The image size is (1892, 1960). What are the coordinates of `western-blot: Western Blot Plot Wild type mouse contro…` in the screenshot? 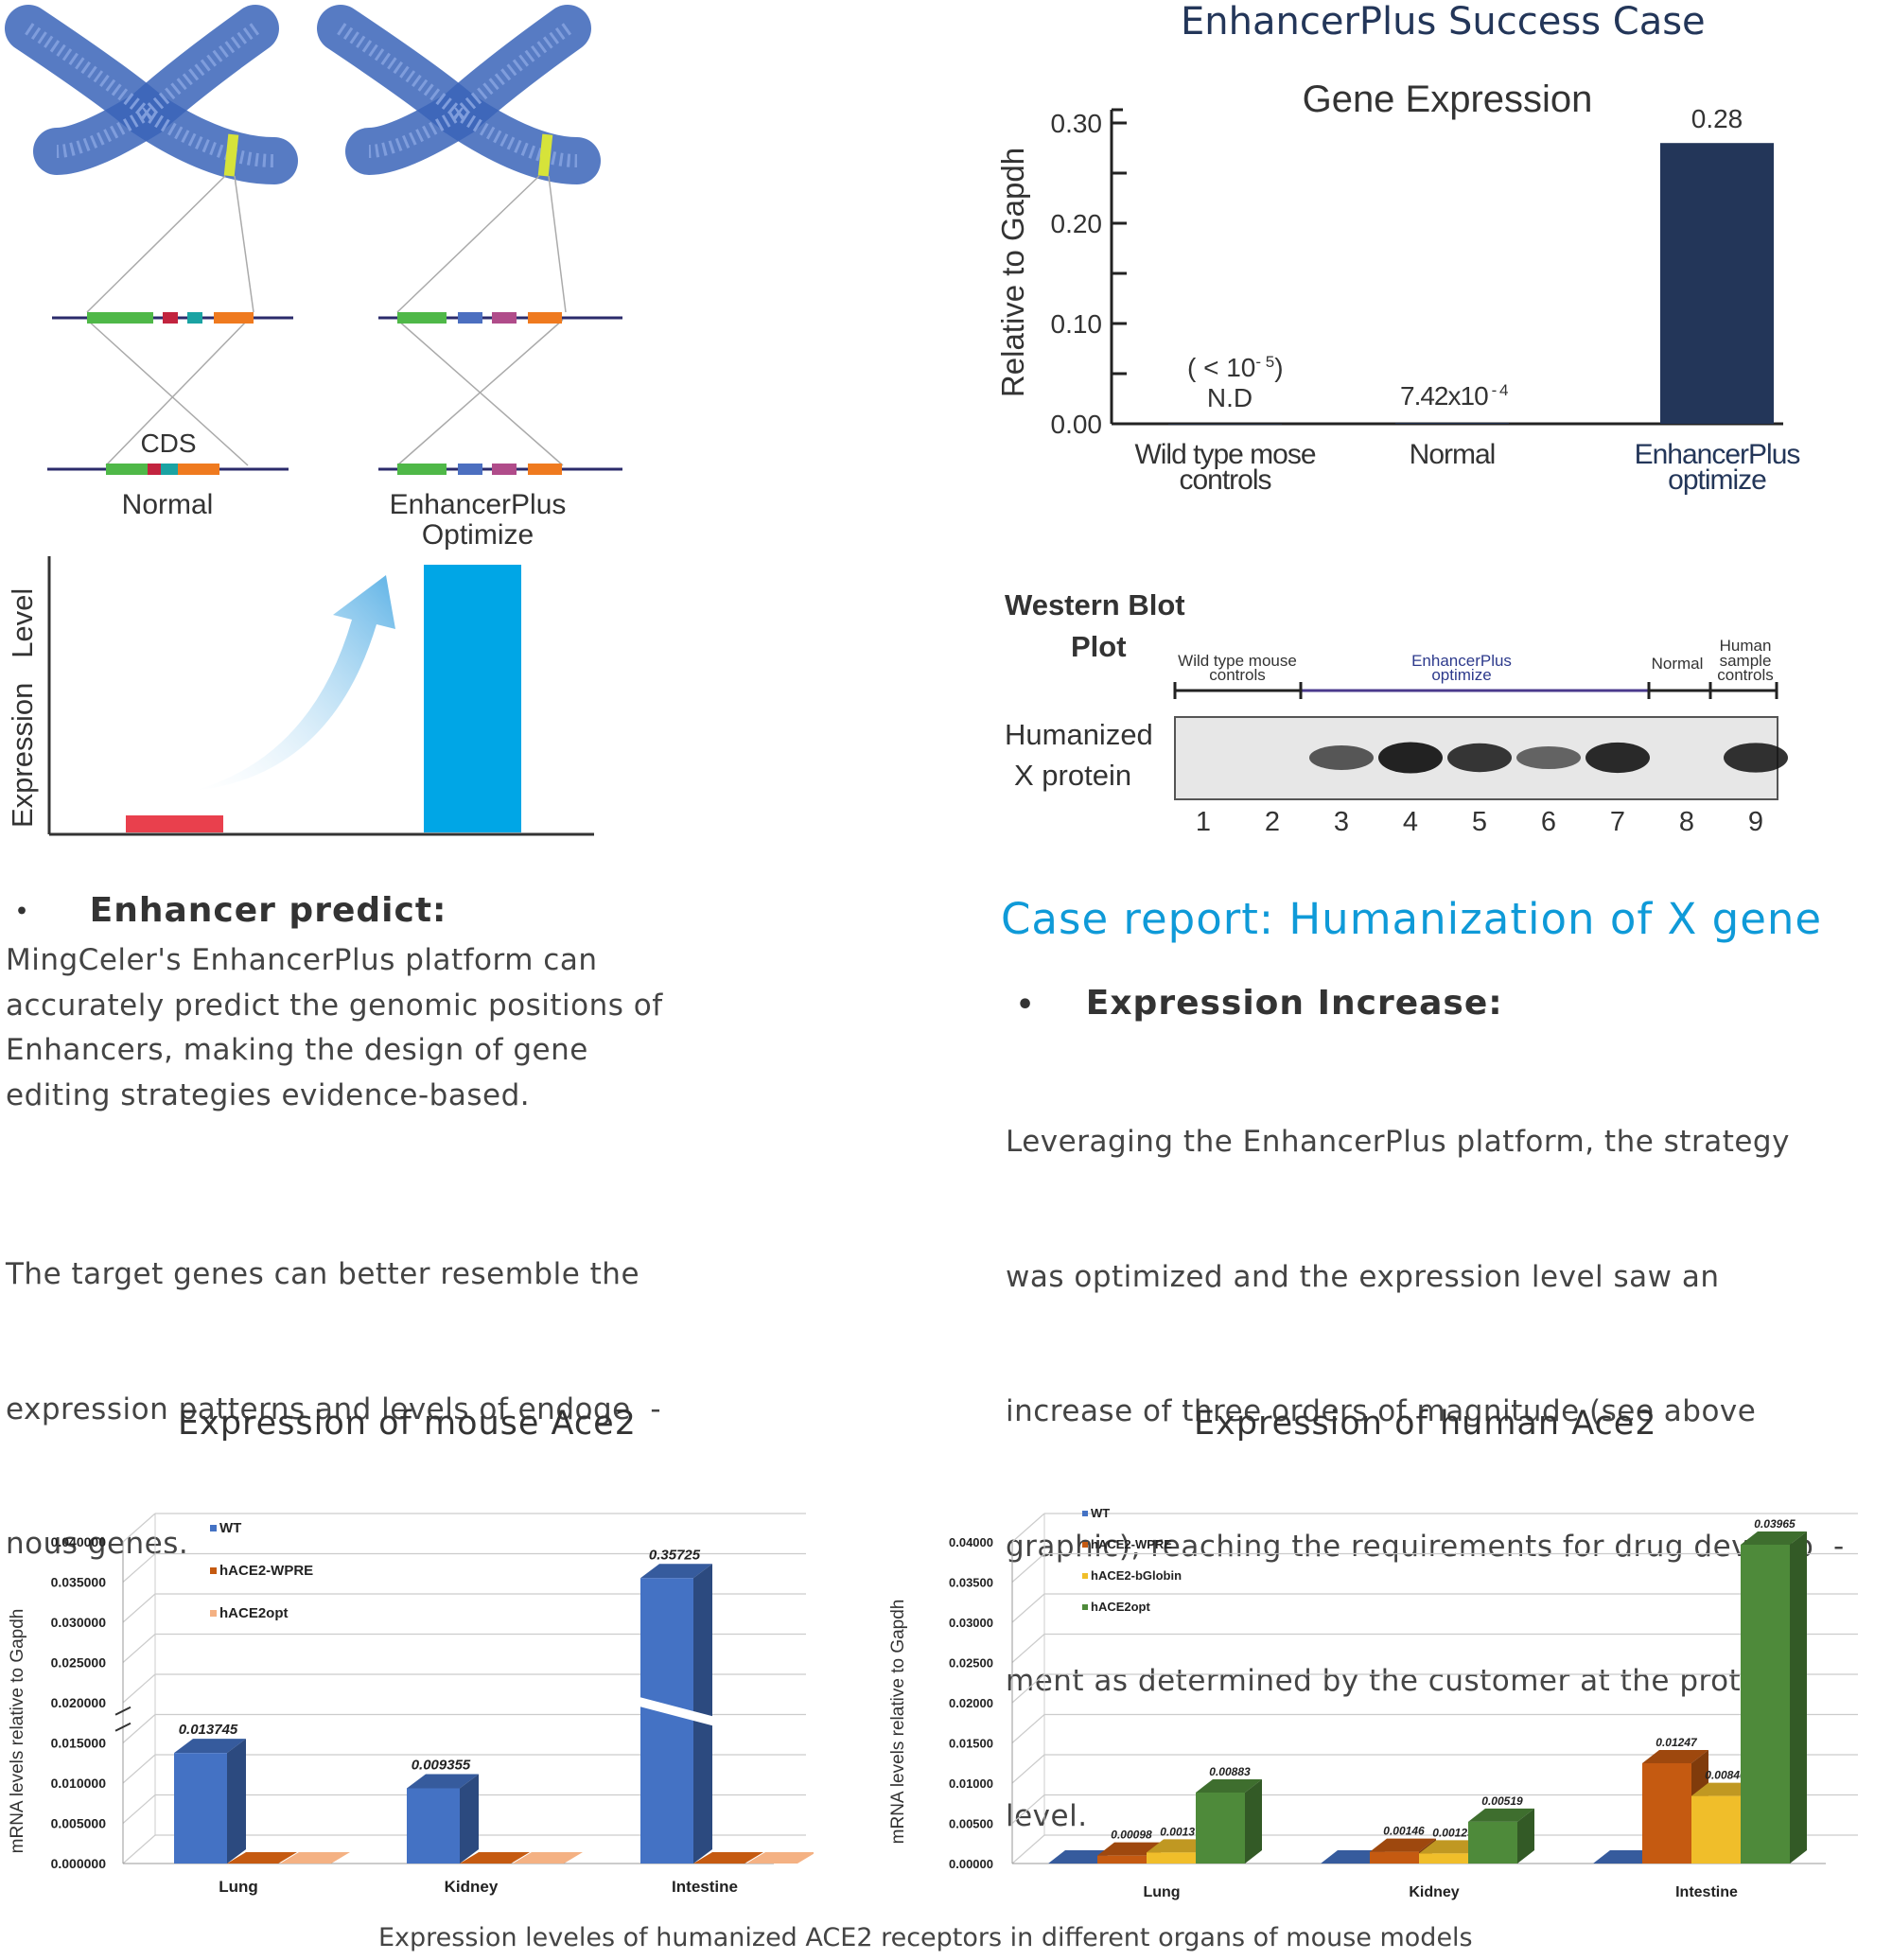 It's located at (1396, 713).